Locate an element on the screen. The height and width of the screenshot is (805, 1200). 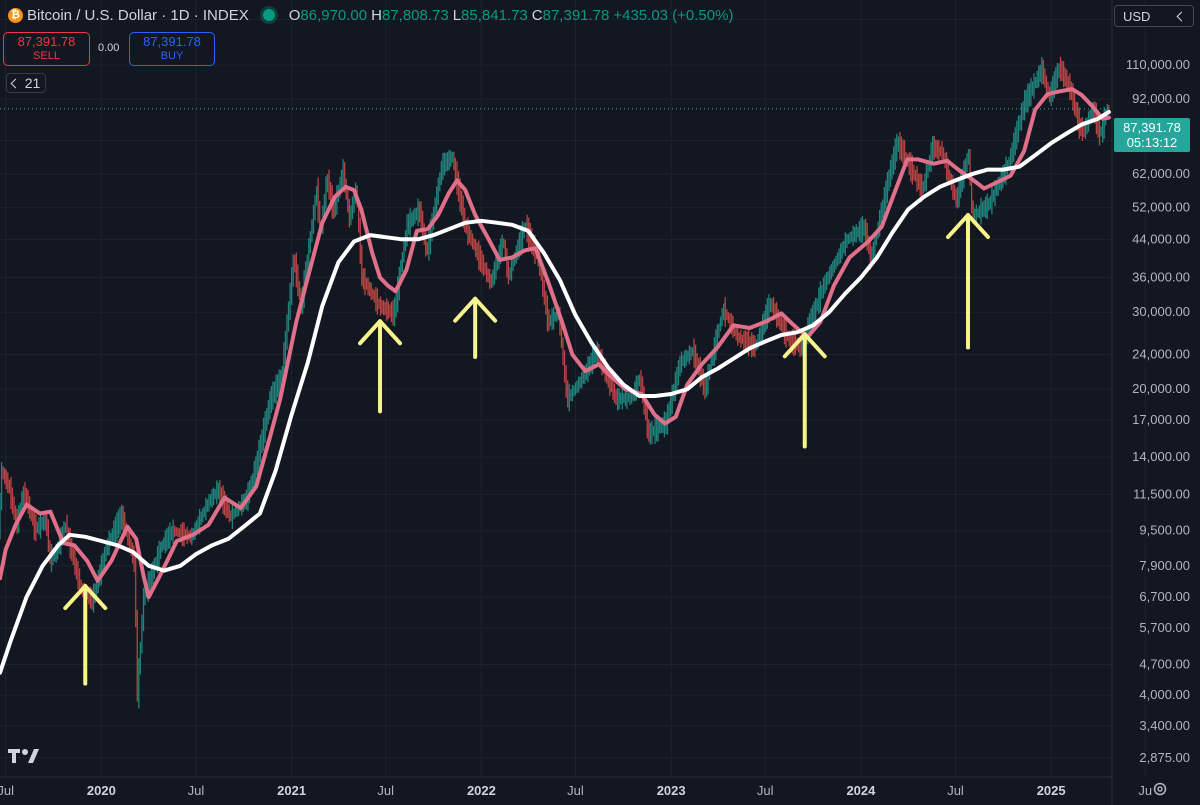
tradingview-logo is located at coordinates (24, 757).